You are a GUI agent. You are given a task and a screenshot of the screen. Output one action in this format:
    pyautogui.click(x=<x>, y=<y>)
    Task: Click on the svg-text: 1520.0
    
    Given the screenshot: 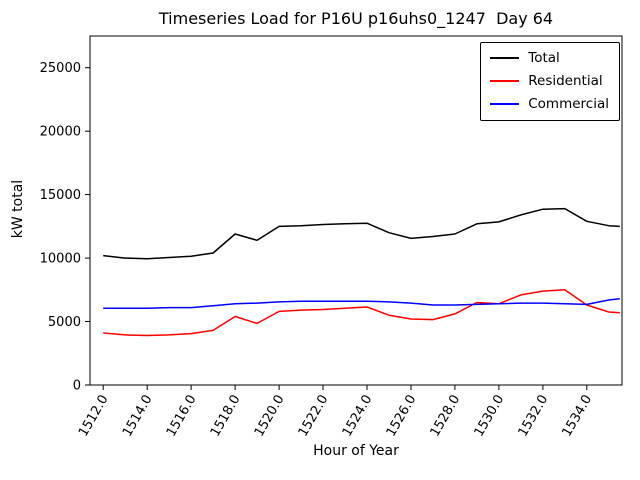 What is the action you would take?
    pyautogui.click(x=270, y=416)
    